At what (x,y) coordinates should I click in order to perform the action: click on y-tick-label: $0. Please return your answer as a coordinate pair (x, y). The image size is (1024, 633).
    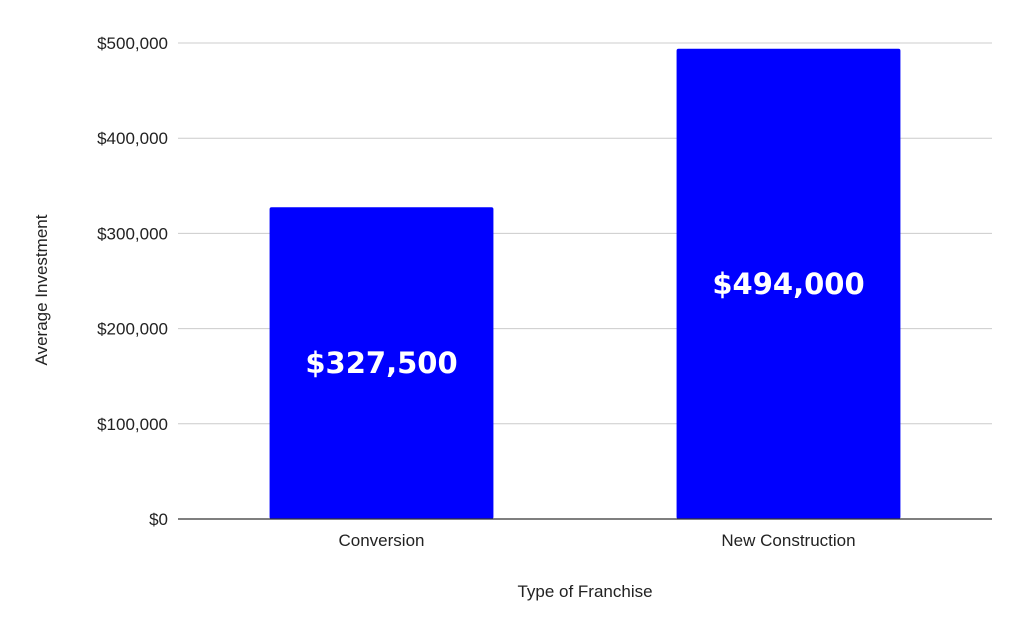
    Looking at the image, I should click on (158, 519).